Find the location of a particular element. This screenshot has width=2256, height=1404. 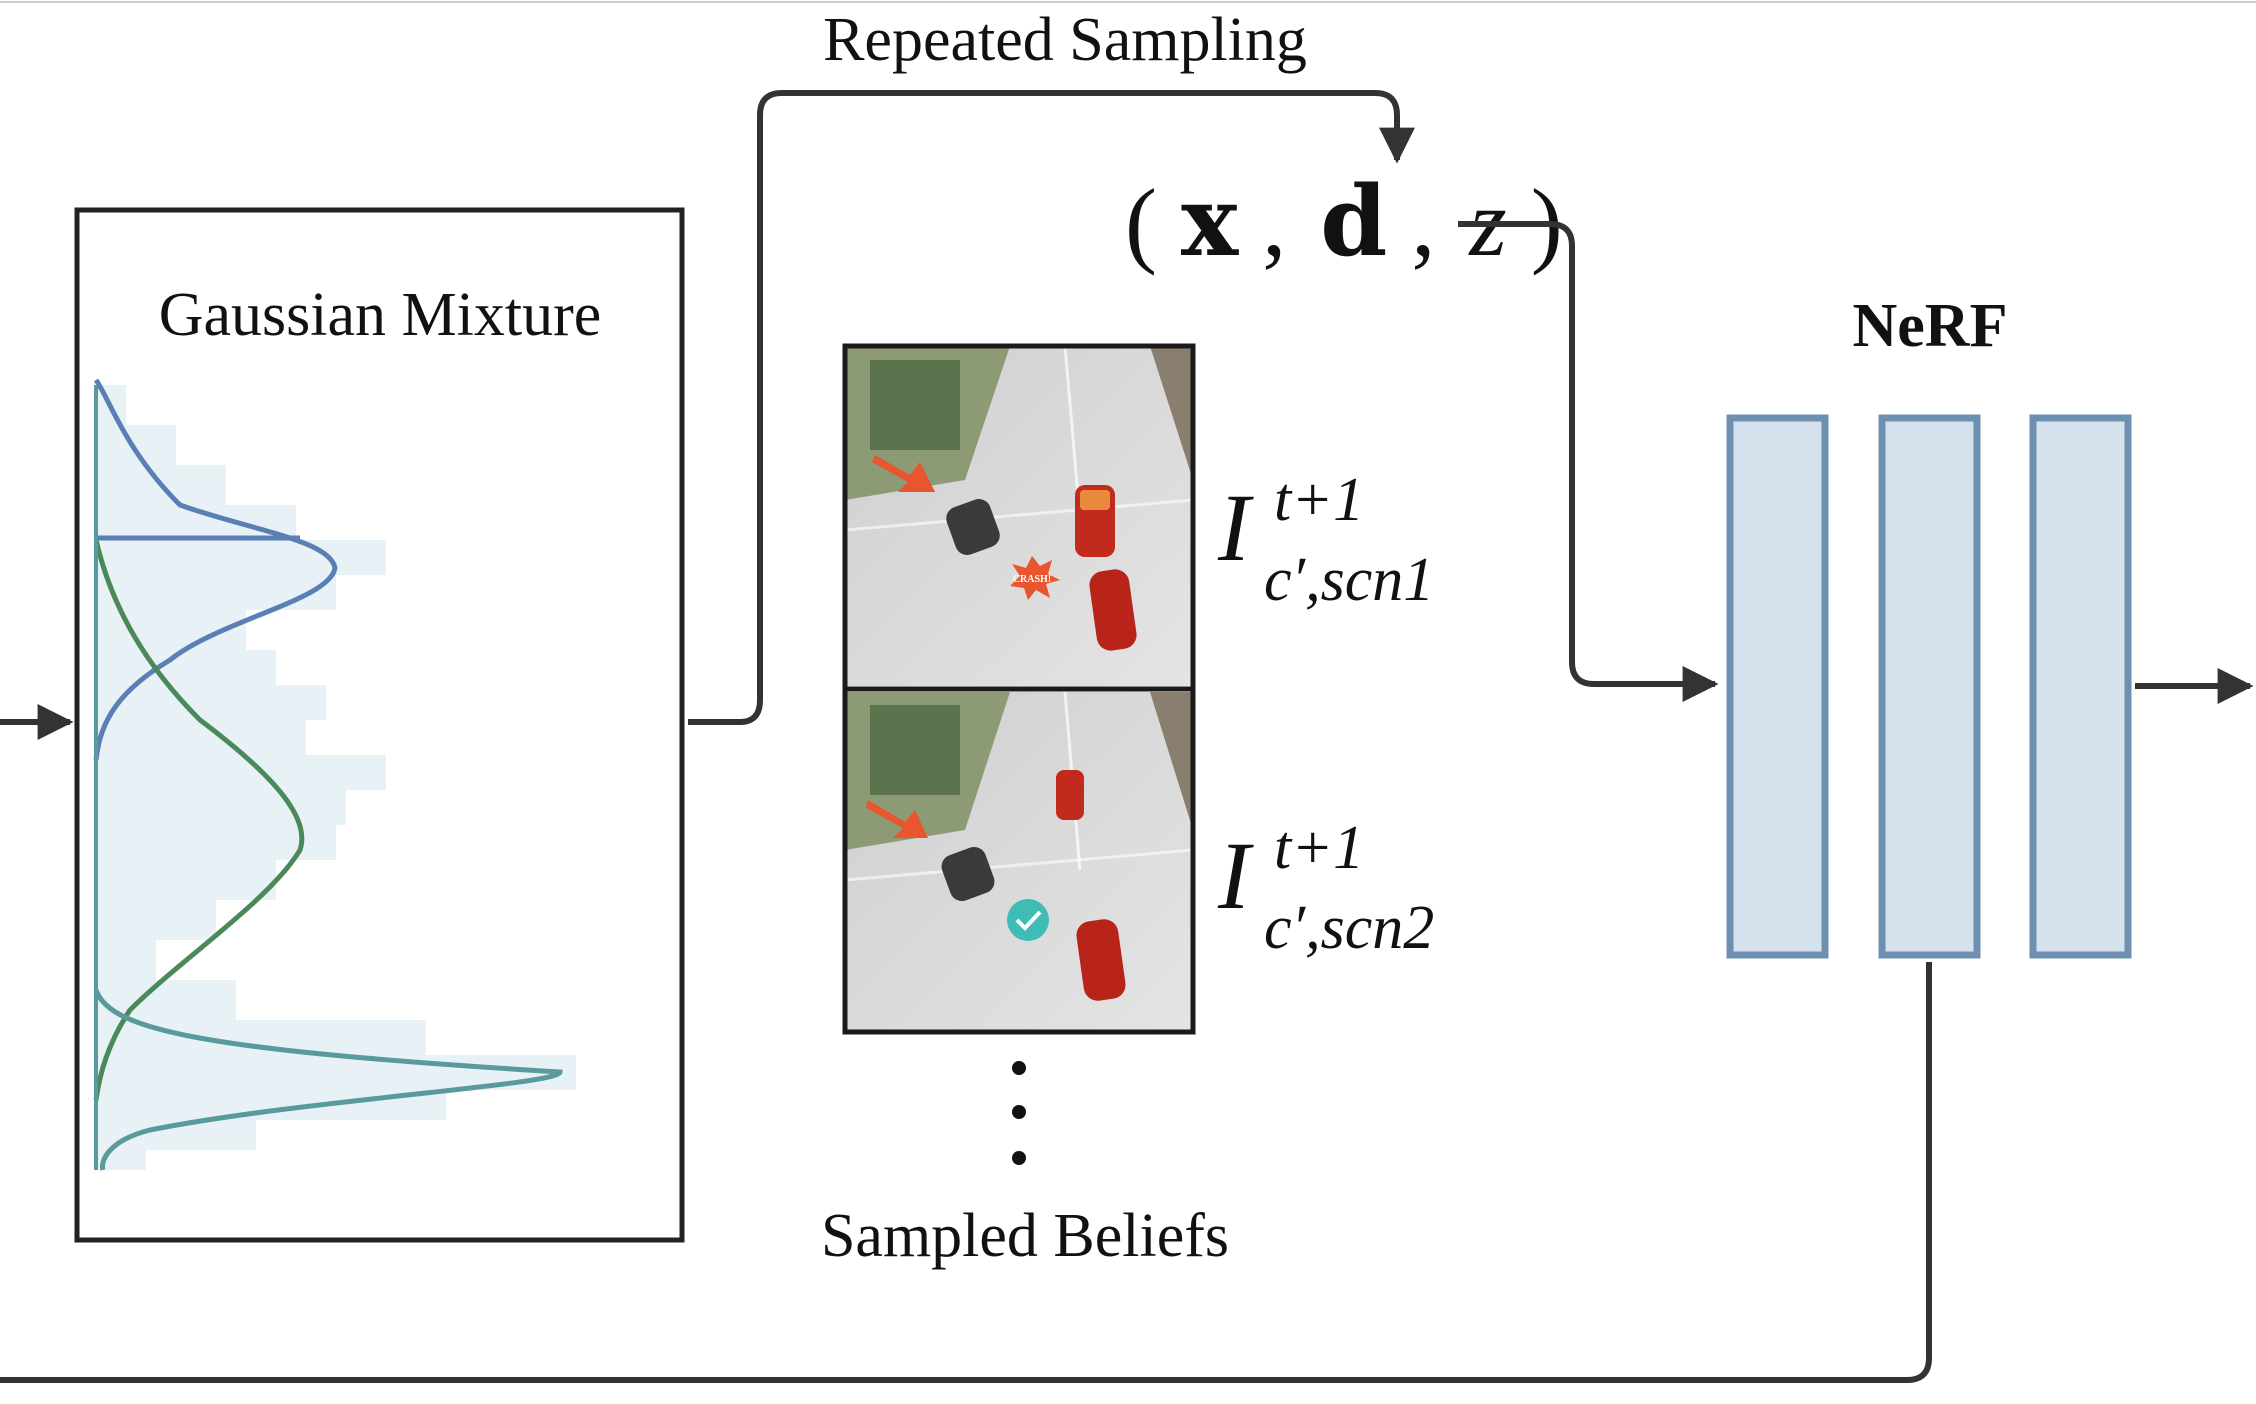

sampled-beliefs-label: Sampled Beliefs is located at coordinates (1025, 1236).